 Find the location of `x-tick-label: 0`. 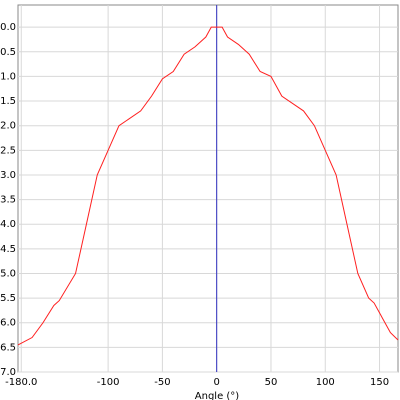

x-tick-label: 0 is located at coordinates (216, 382).